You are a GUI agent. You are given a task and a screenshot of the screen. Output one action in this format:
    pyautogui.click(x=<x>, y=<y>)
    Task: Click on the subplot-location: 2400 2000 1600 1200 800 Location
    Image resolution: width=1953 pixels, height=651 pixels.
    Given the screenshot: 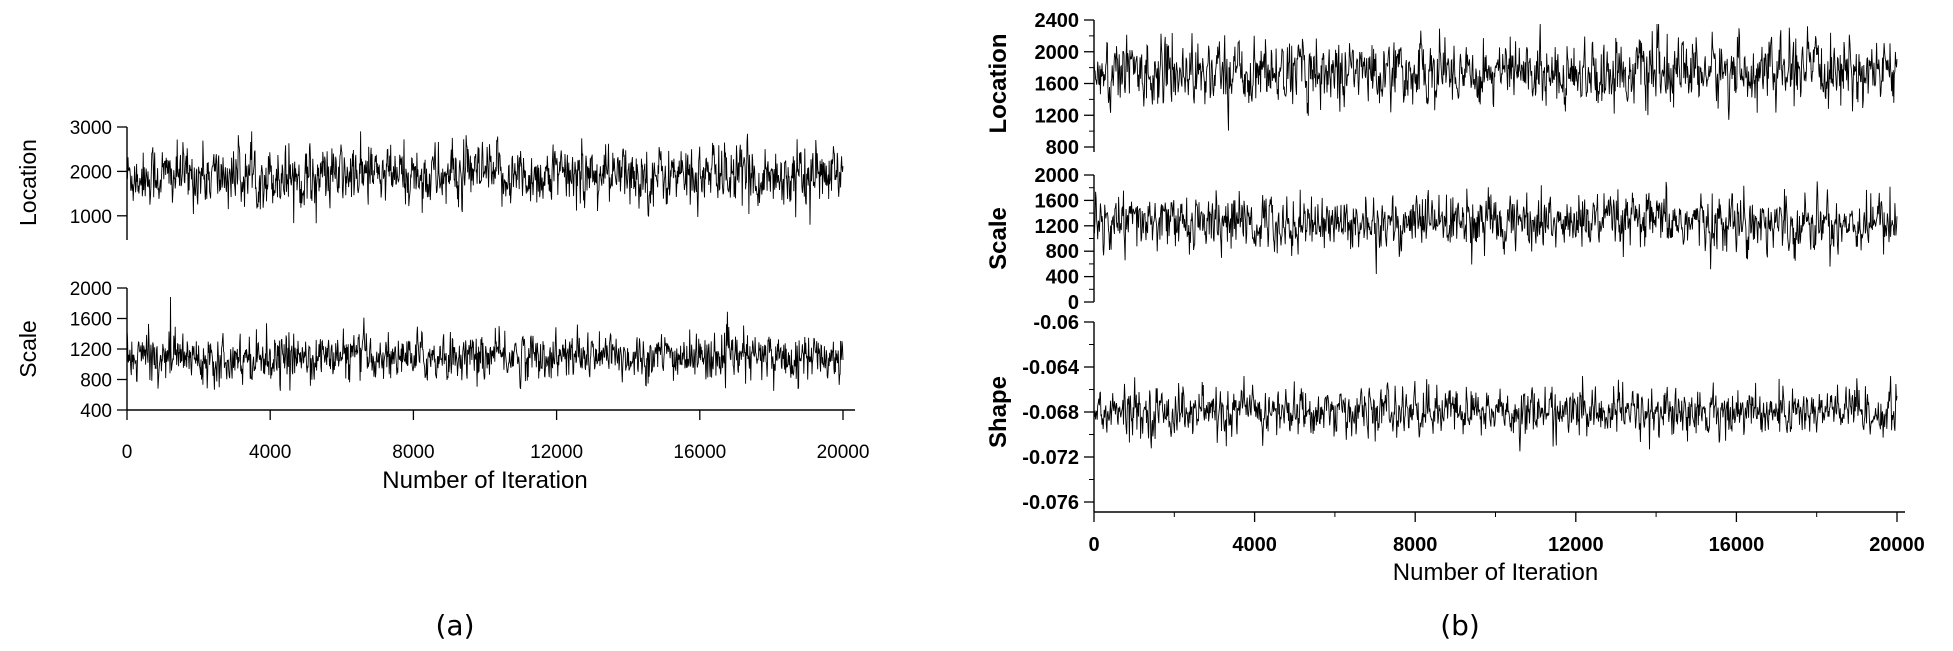 What is the action you would take?
    pyautogui.click(x=1441, y=84)
    